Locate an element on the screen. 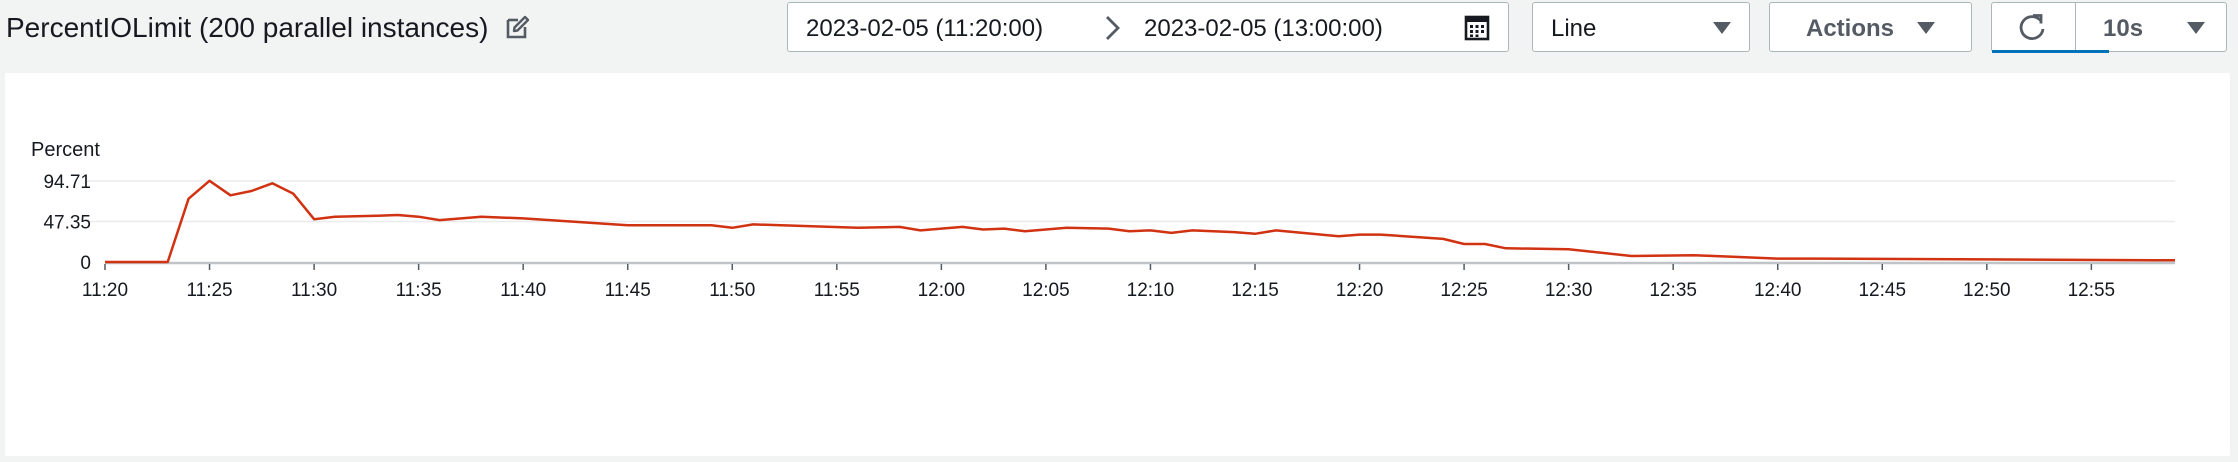  title-wrap: PercentIOLimit (200 parallel instances) is located at coordinates (269, 28).